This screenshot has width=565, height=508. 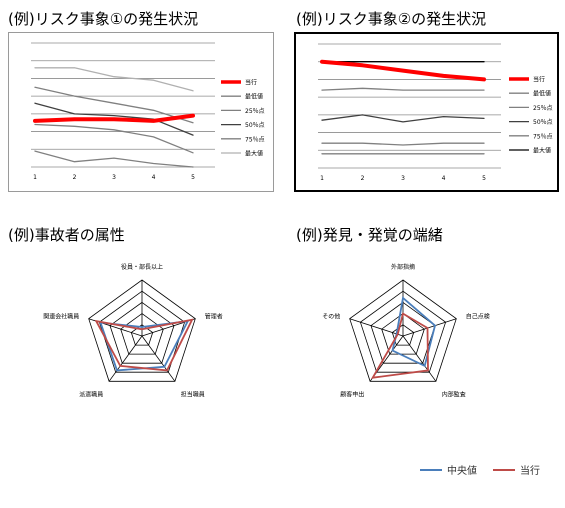 What do you see at coordinates (542, 151) in the screenshot?
I see `legend-label-1-5: 最大値` at bounding box center [542, 151].